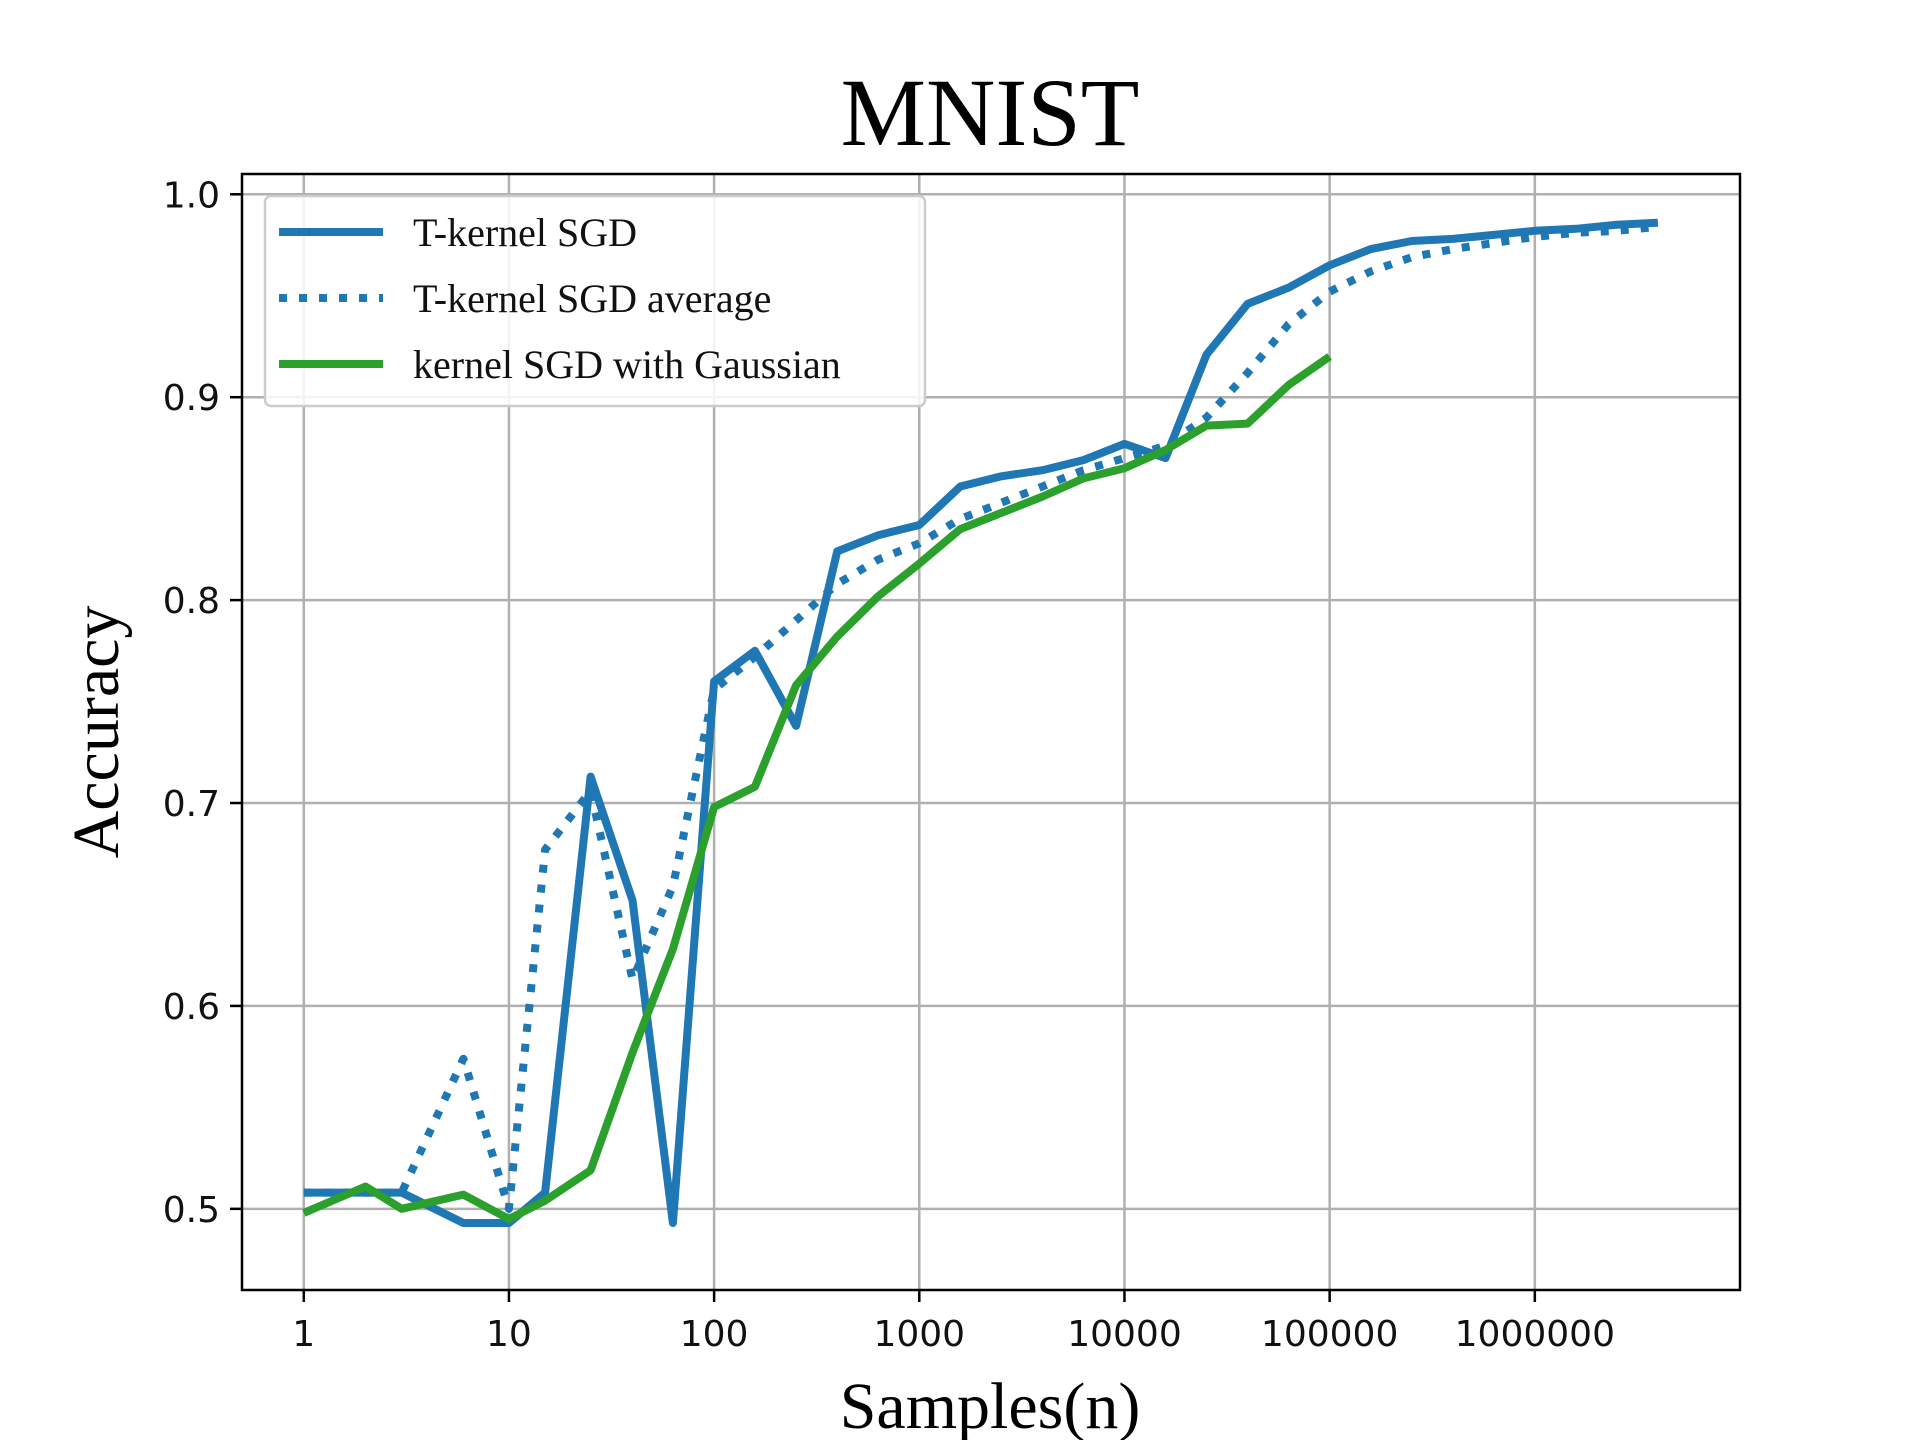 This screenshot has height=1440, width=1920. What do you see at coordinates (714, 1334) in the screenshot?
I see `x-tick-label: 100` at bounding box center [714, 1334].